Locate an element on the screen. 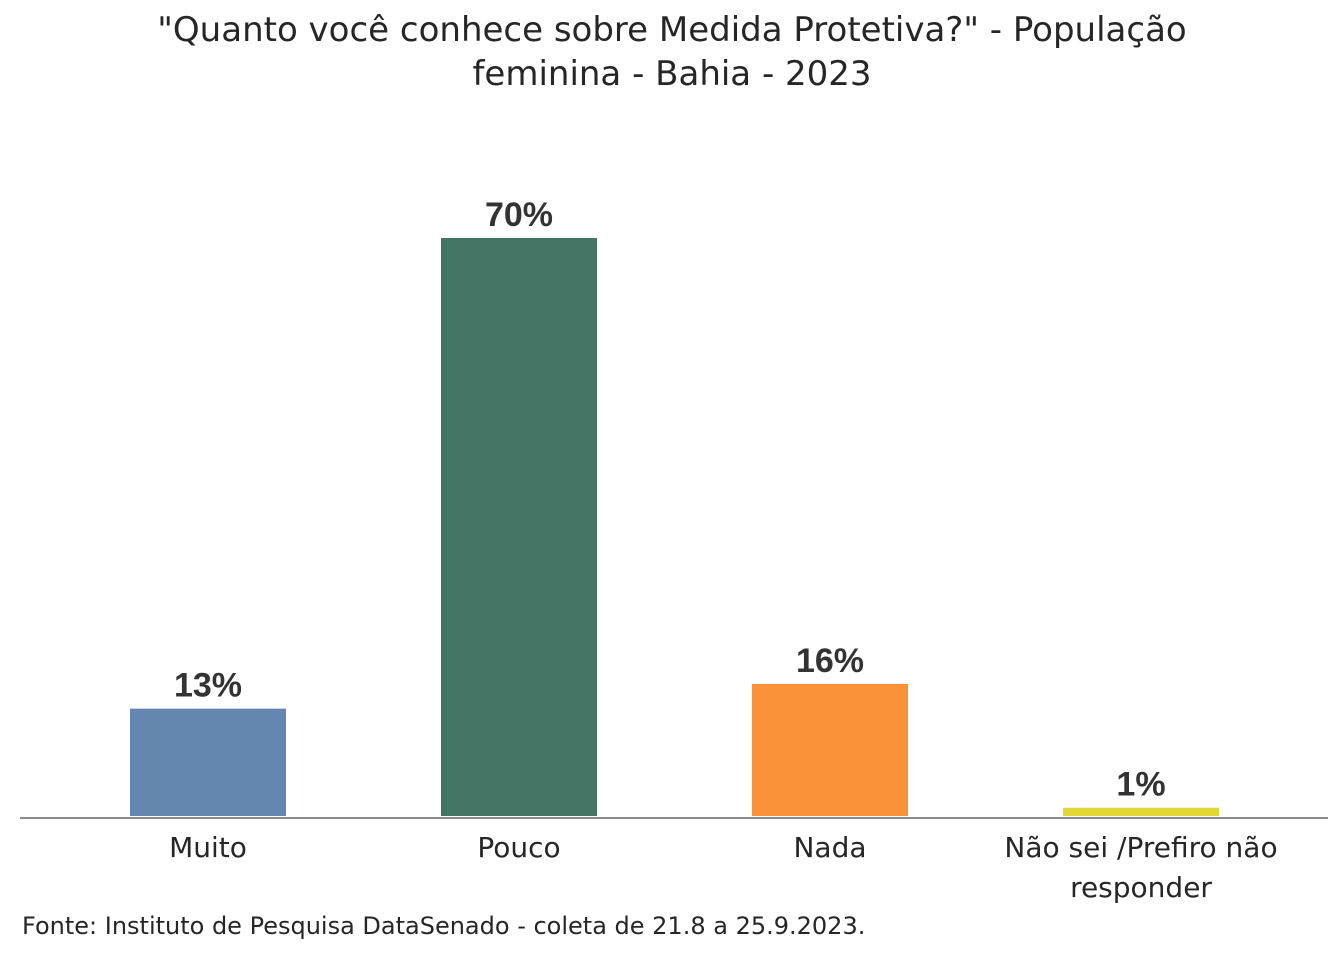 The height and width of the screenshot is (960, 1344). bar-value-label-0: 13% is located at coordinates (208, 686).